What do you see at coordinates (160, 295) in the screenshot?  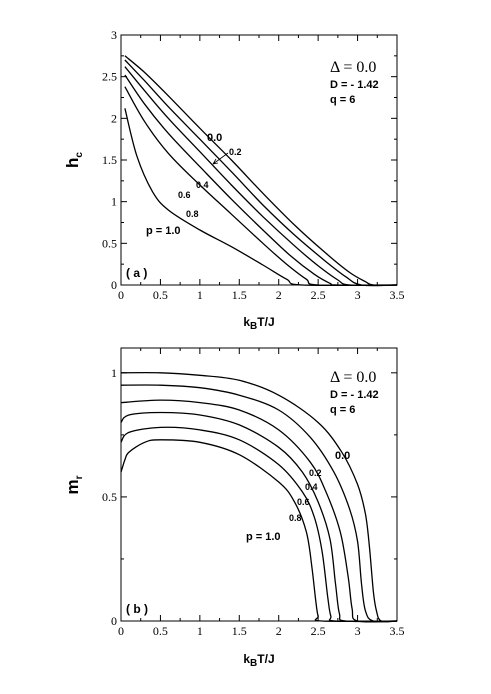 I see `panel-a-x-tick-label: 0.5` at bounding box center [160, 295].